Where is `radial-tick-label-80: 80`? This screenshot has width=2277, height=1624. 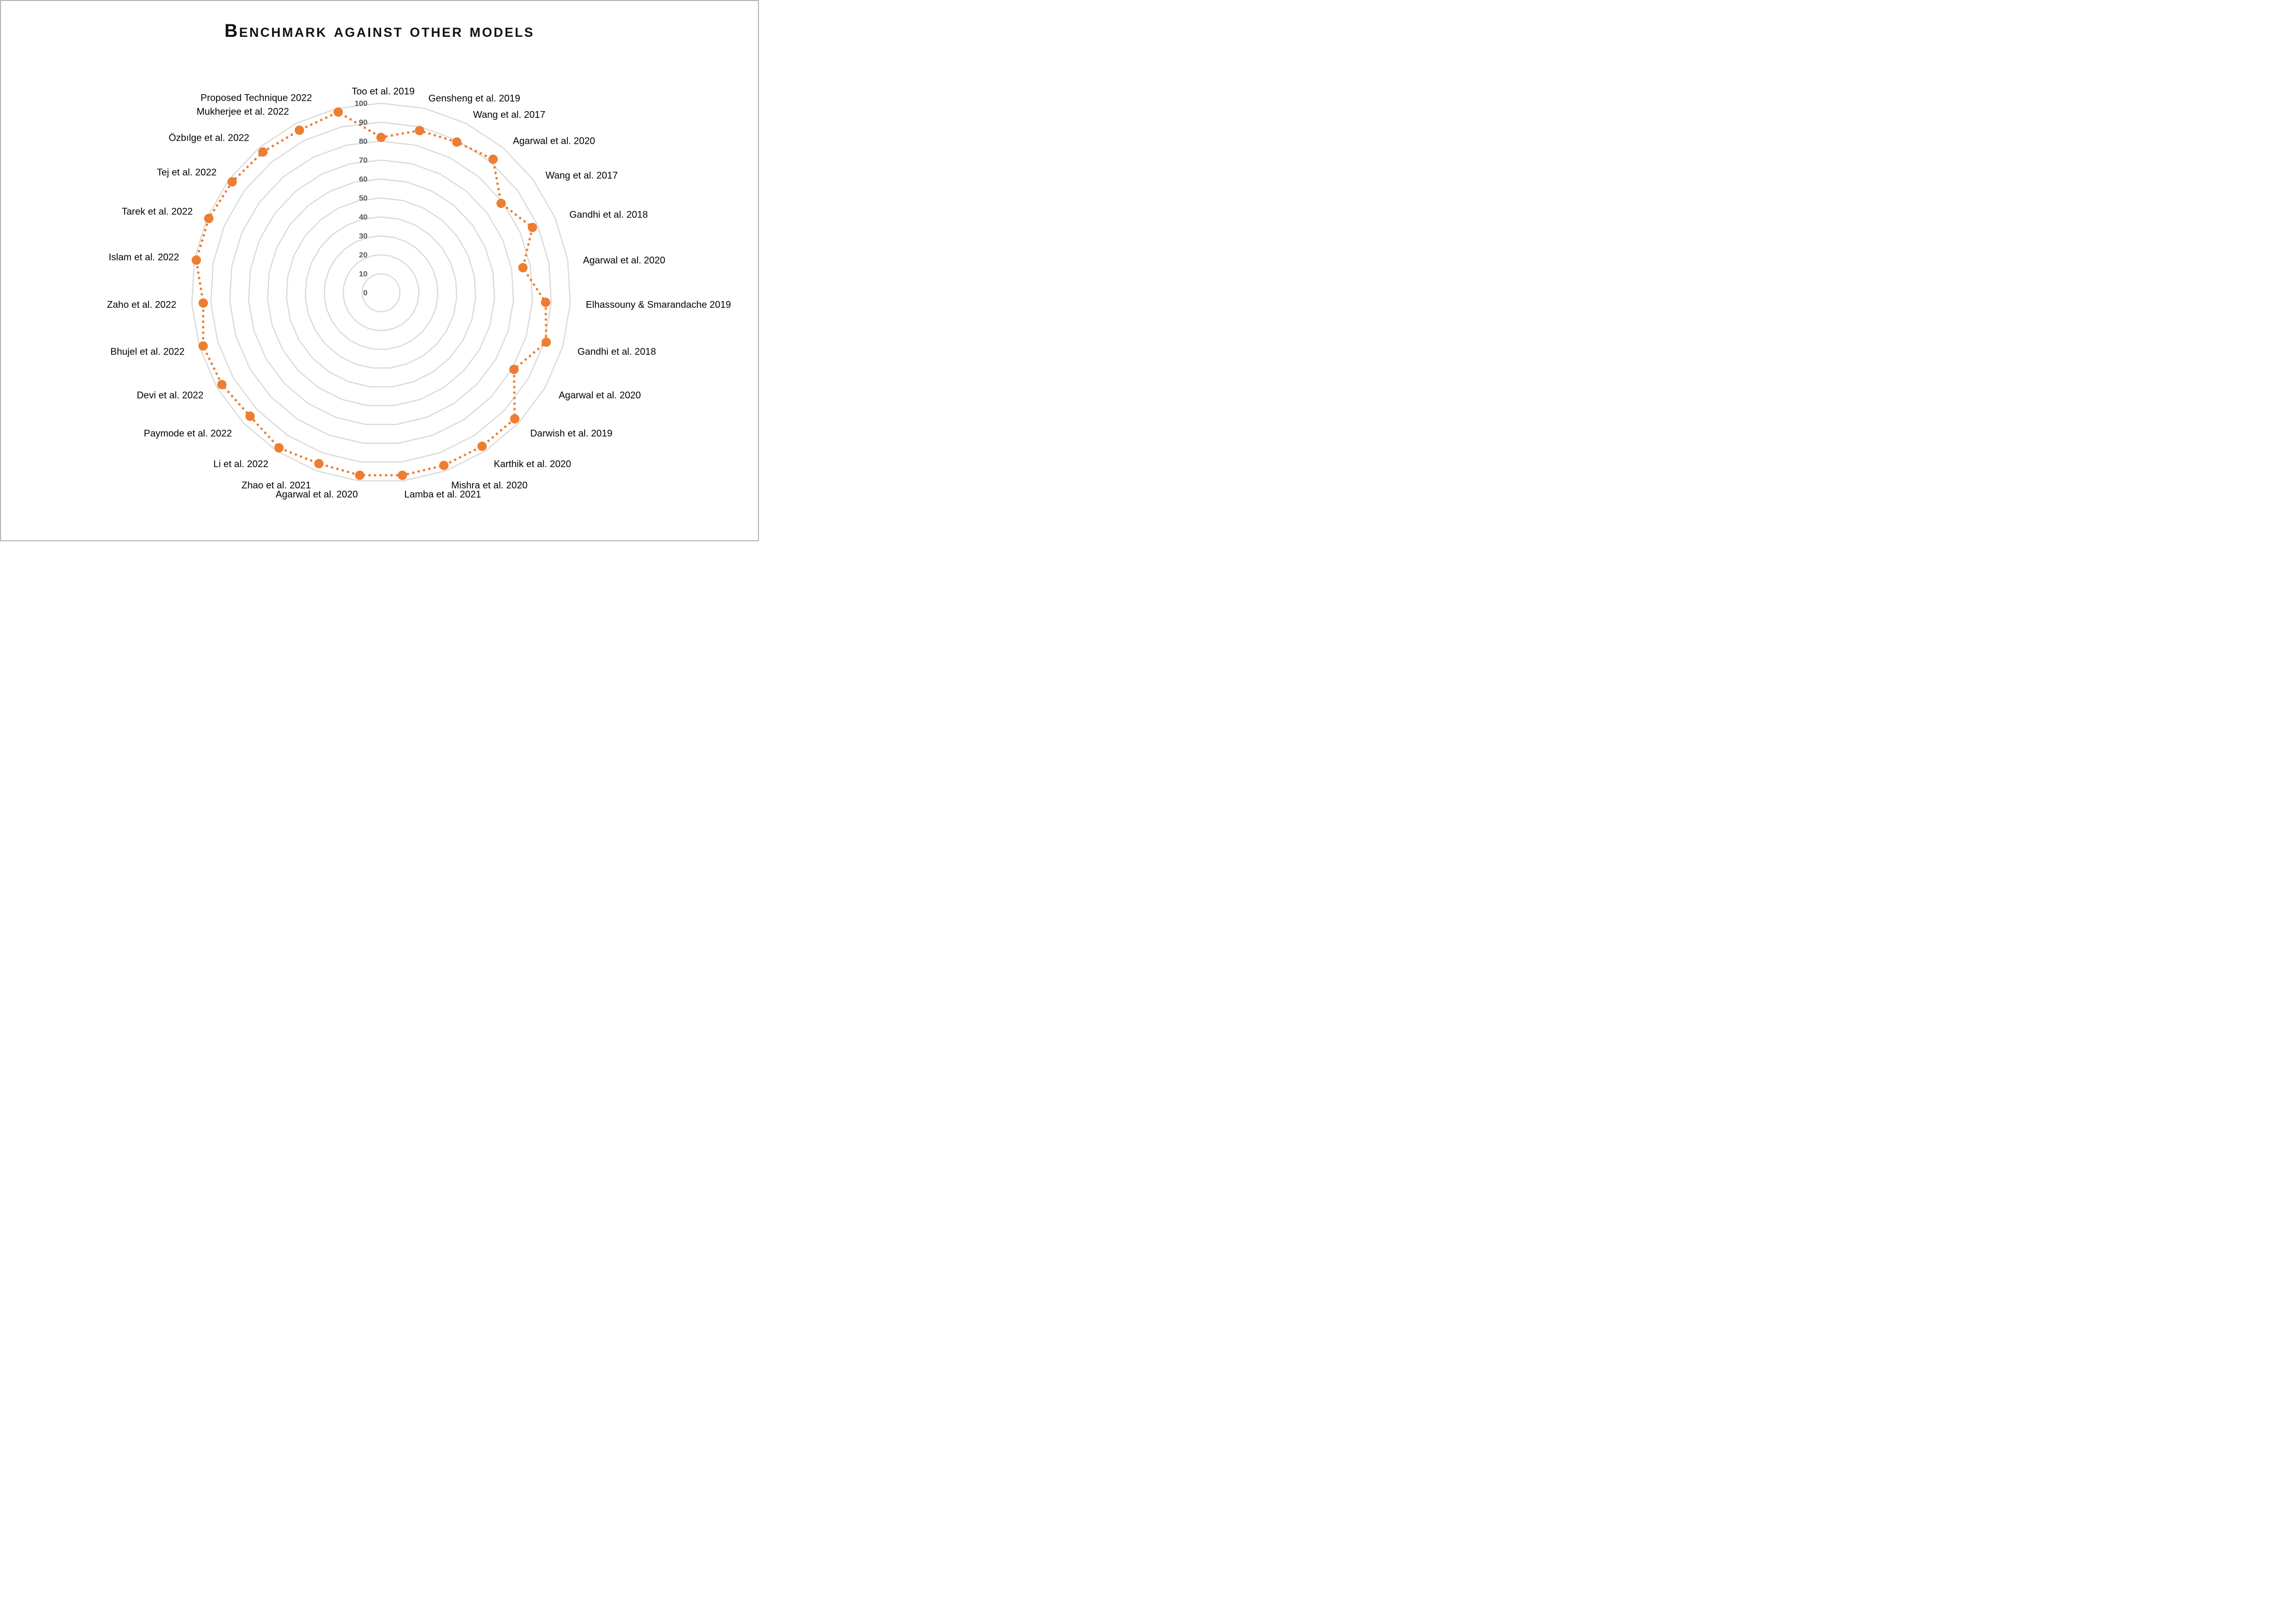 radial-tick-label-80: 80 is located at coordinates (363, 141).